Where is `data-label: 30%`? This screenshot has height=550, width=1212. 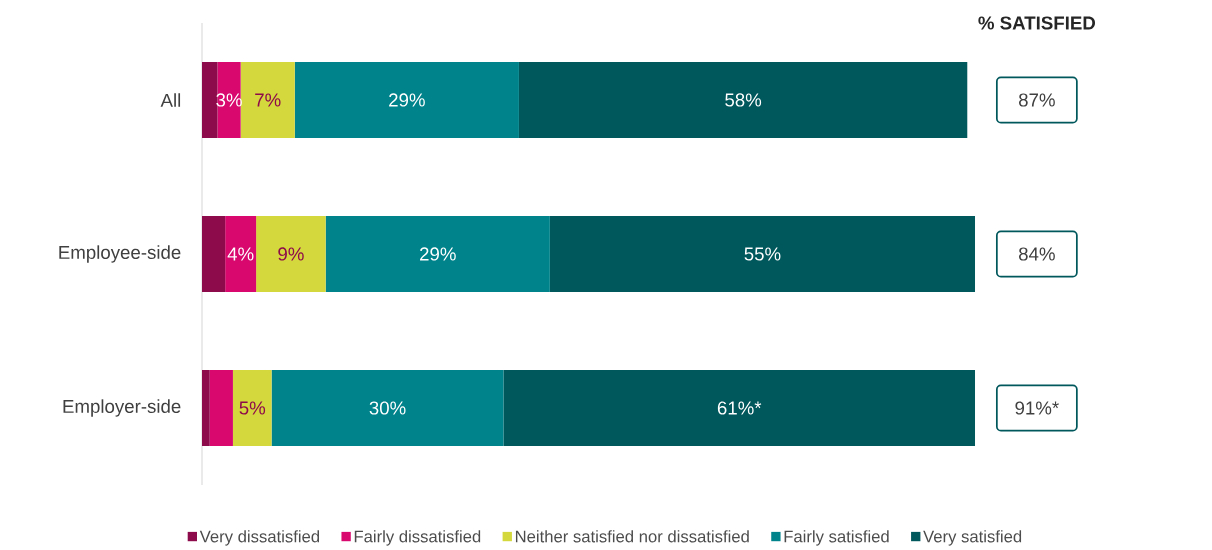
data-label: 30% is located at coordinates (387, 408).